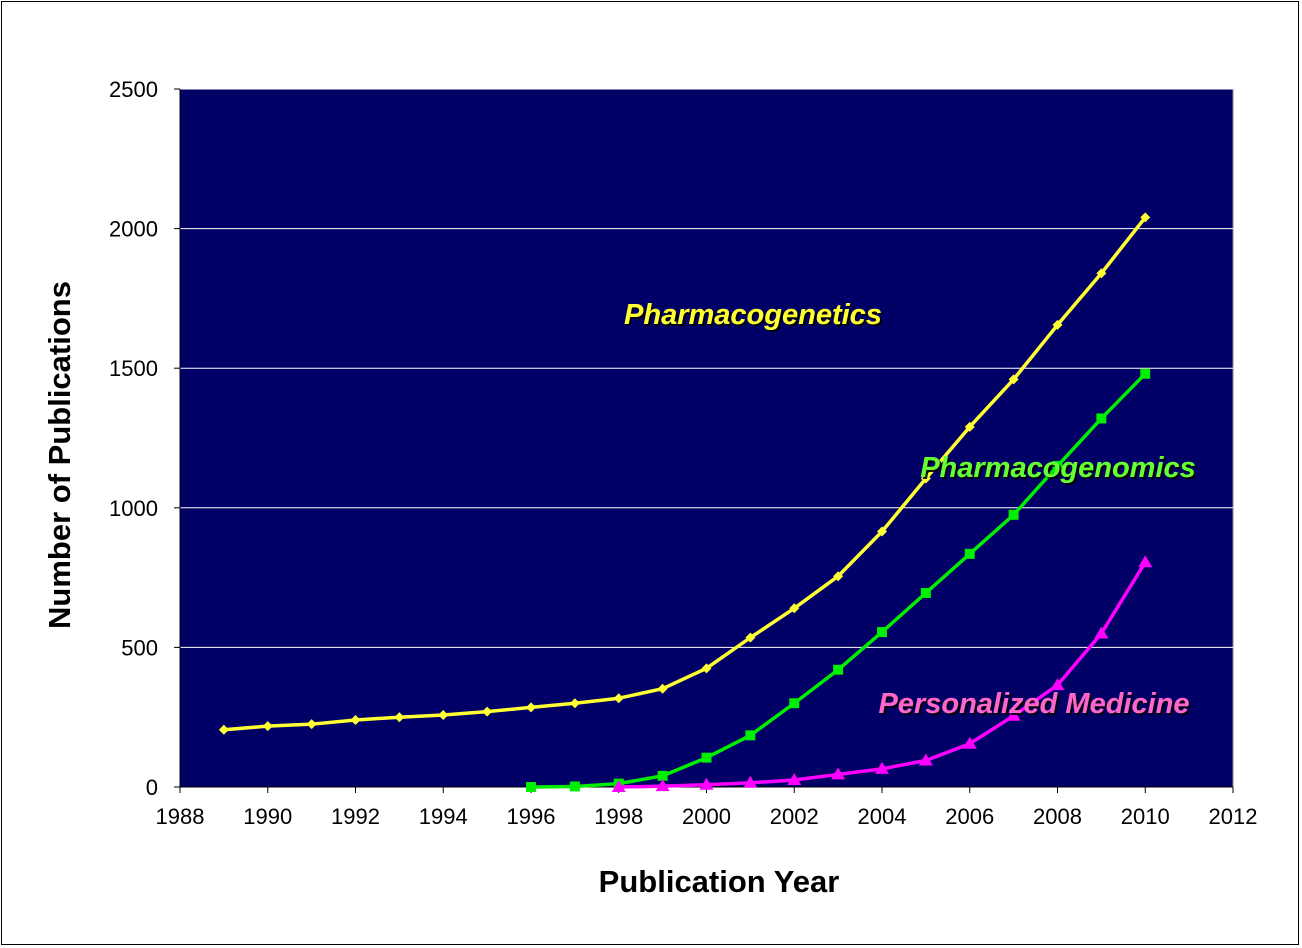  What do you see at coordinates (1013, 714) in the screenshot?
I see `point-personalized-medicine-2007` at bounding box center [1013, 714].